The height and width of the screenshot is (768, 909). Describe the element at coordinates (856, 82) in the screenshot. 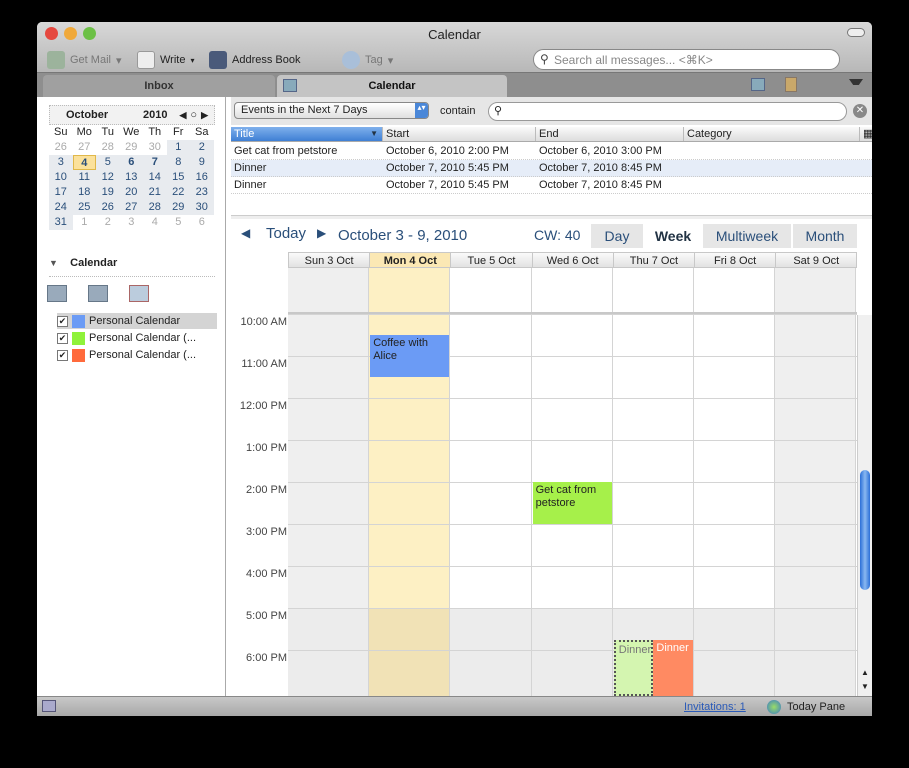

I see `tab-list-icon` at that location.